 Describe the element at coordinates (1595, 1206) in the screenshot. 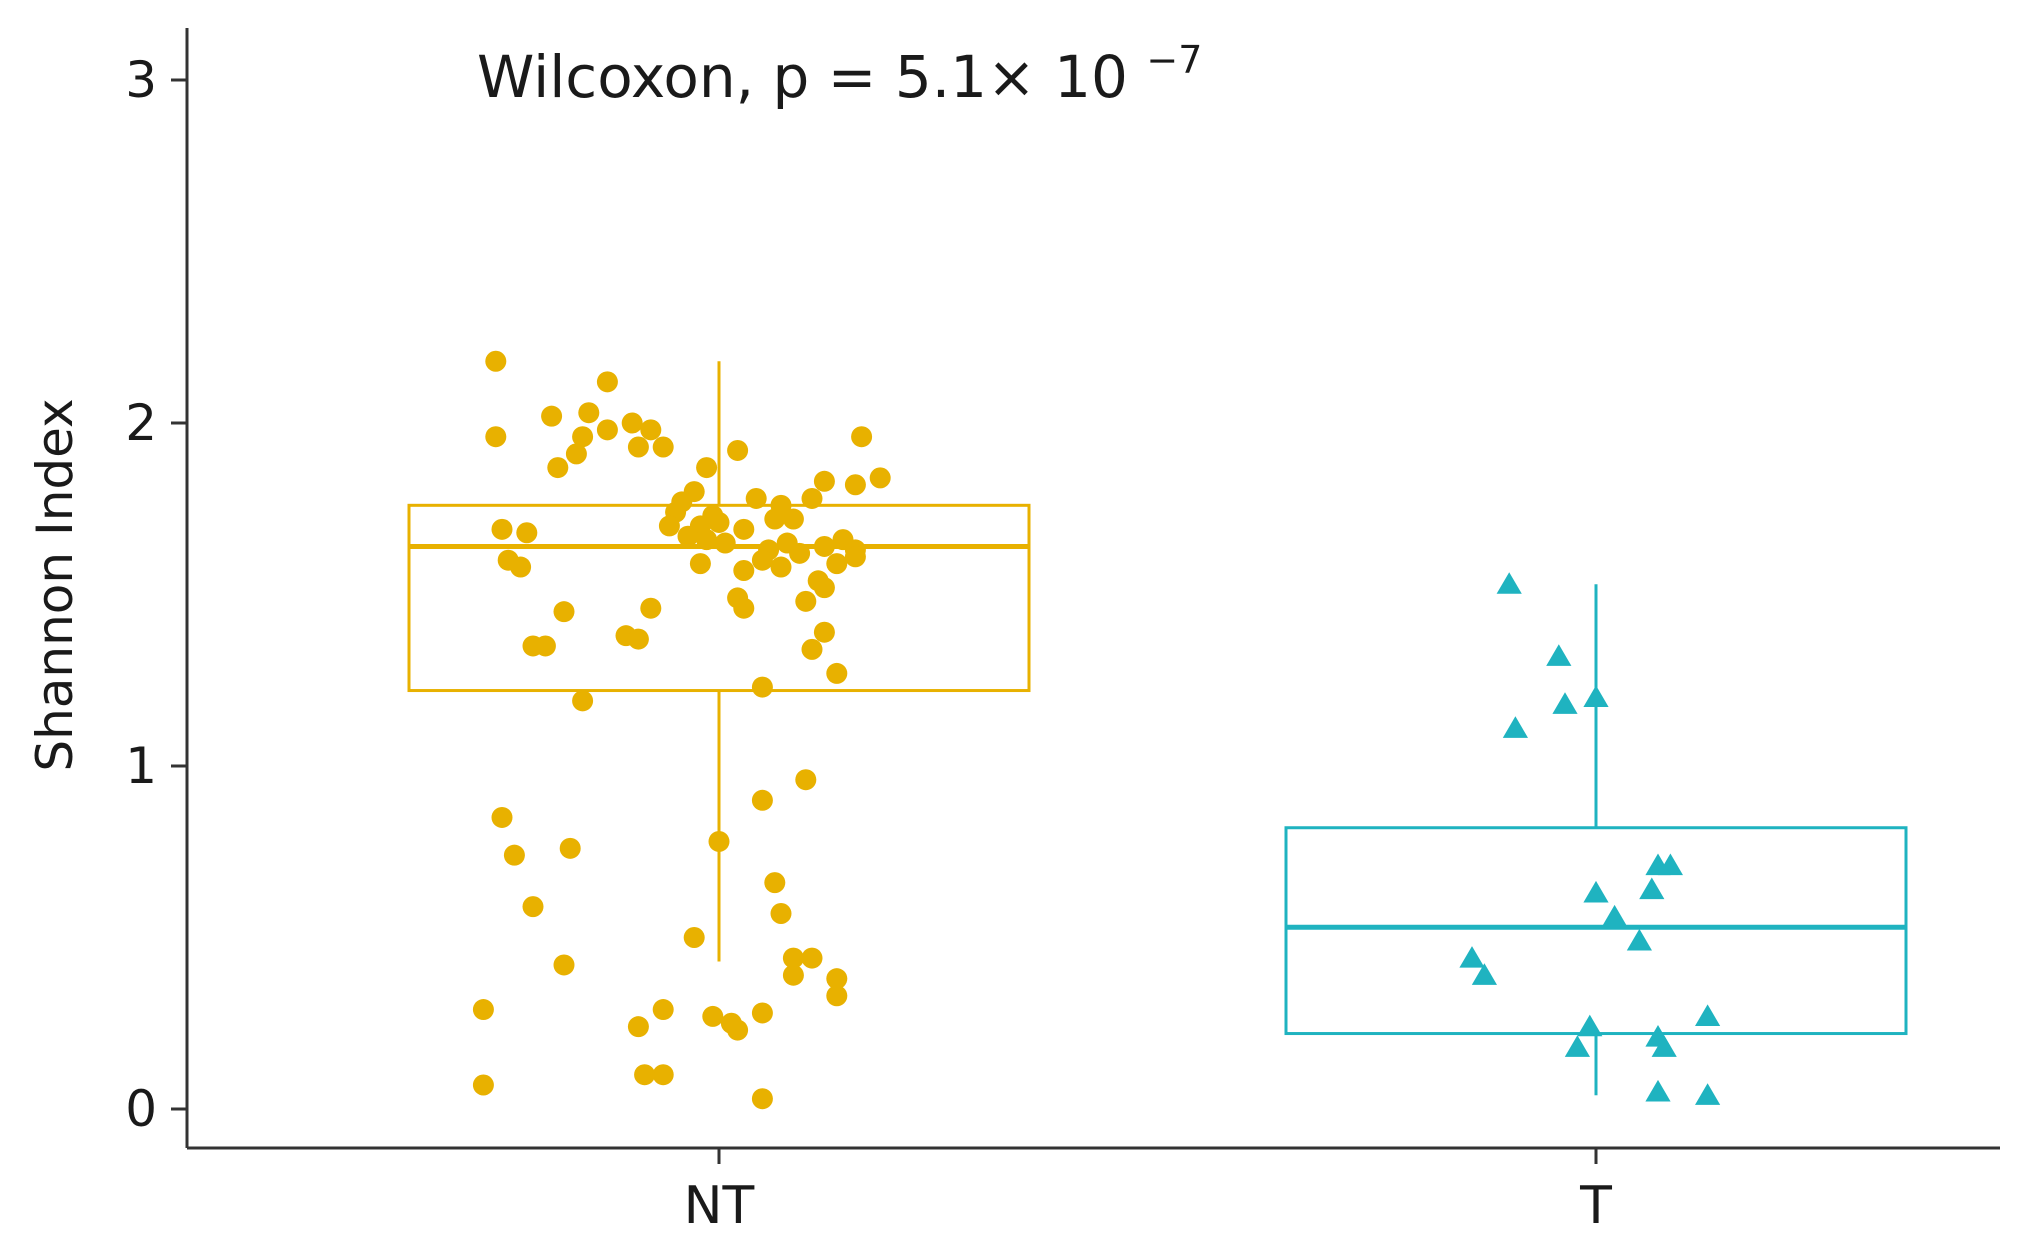

I see `x-tick-label: T` at that location.